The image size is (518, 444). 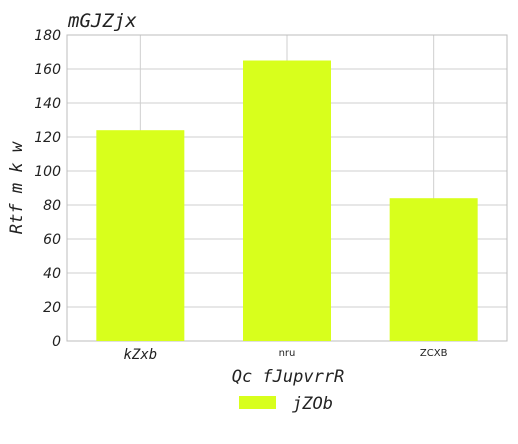 I want to click on y-tick-label: 0, so click(x=56, y=342).